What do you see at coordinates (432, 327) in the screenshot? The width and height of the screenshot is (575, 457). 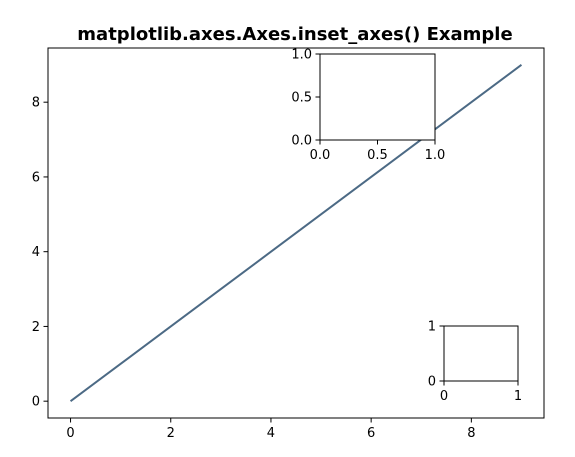 I see `y-tick-label: 1` at bounding box center [432, 327].